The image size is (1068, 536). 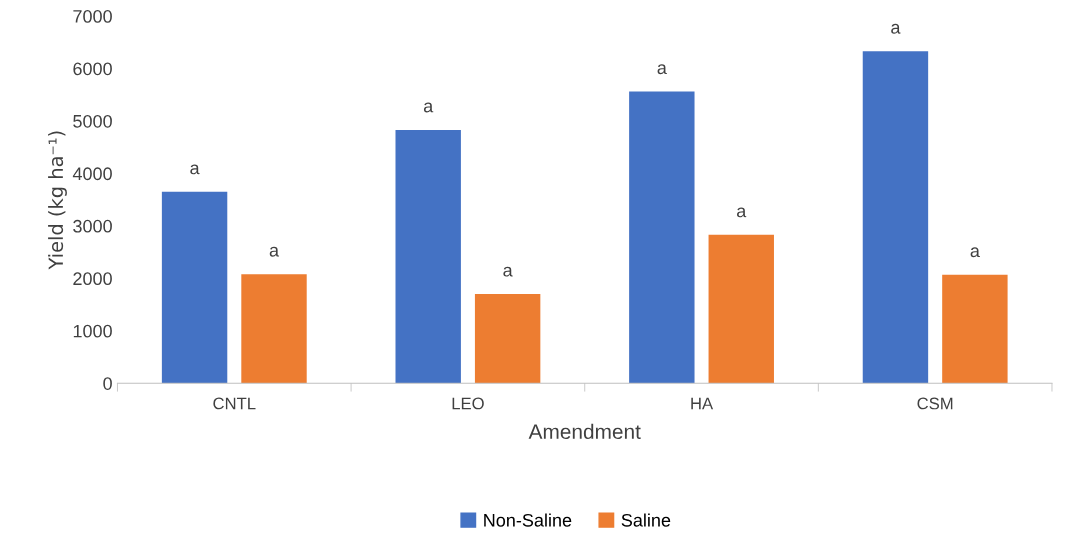 What do you see at coordinates (234, 403) in the screenshot?
I see `x-tick-label: CNTL` at bounding box center [234, 403].